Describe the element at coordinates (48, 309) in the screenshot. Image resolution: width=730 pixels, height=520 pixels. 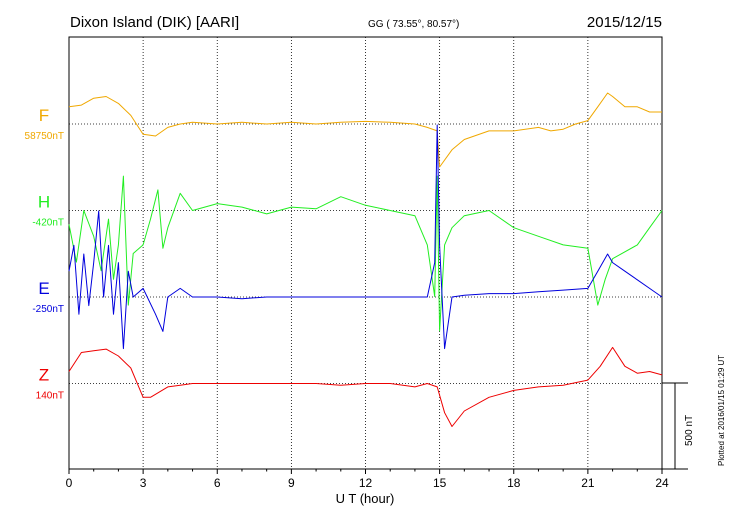
I see `baseline-label-e: -250nT` at that location.